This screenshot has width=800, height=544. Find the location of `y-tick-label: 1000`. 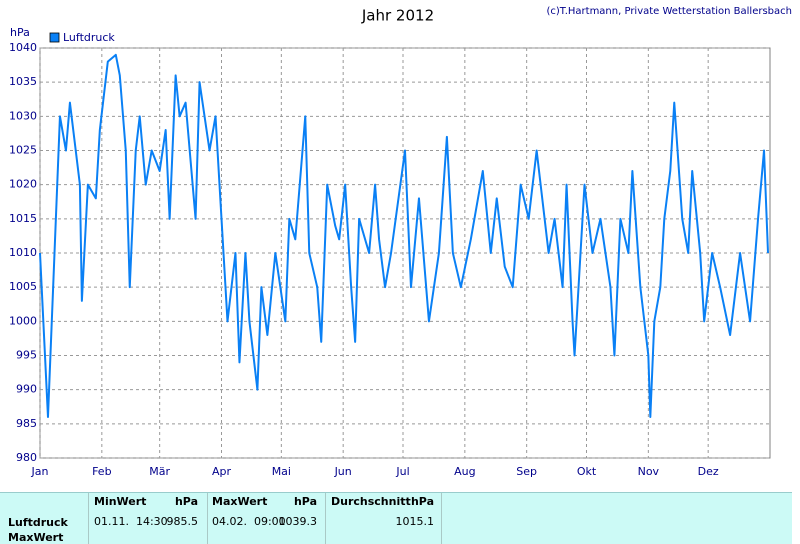

y-tick-label: 1000 is located at coordinates (23, 320).